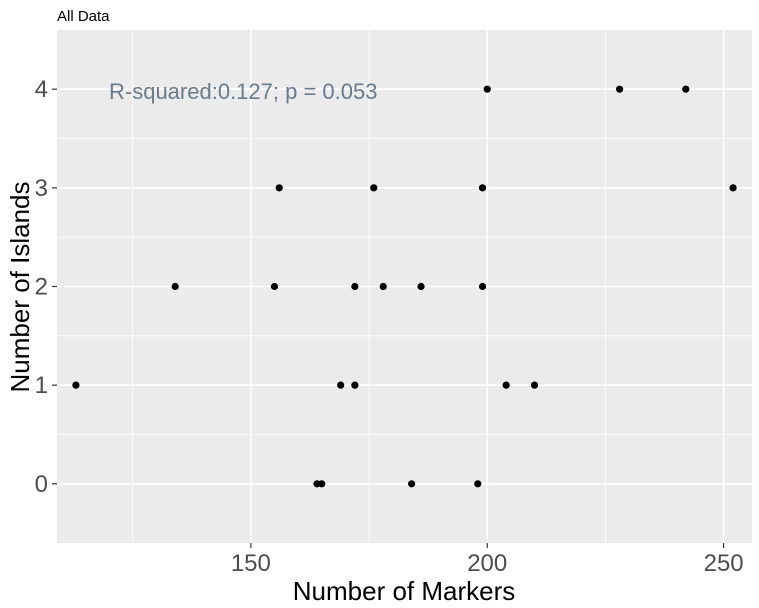  I want to click on x-tick-label: 150, so click(251, 563).